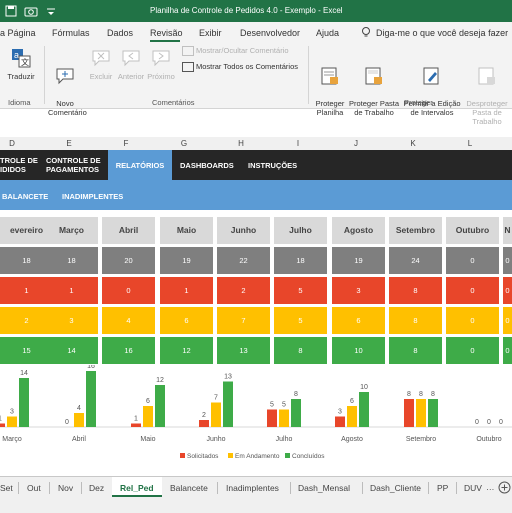 The width and height of the screenshot is (512, 513). What do you see at coordinates (66, 488) in the screenshot?
I see `sheet-tab-nov: Nov` at bounding box center [66, 488].